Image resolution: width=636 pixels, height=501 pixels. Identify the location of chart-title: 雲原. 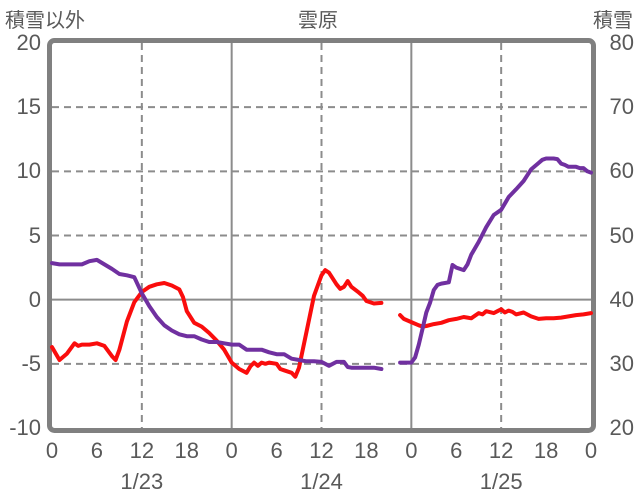
(318, 21).